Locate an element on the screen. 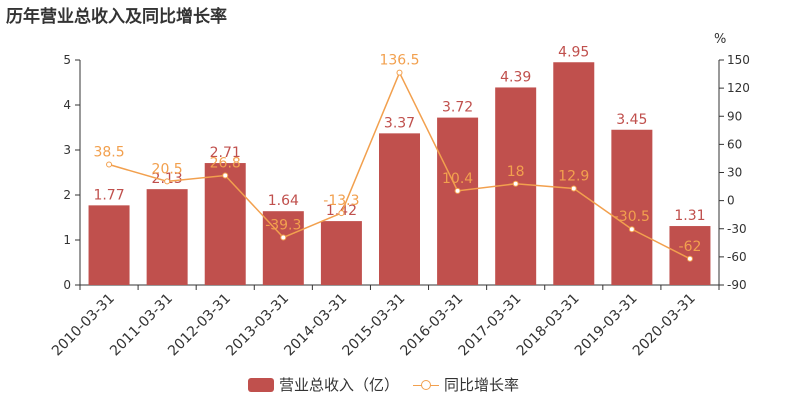 The height and width of the screenshot is (400, 800). y-right-tick-label: -60 is located at coordinates (737, 257).